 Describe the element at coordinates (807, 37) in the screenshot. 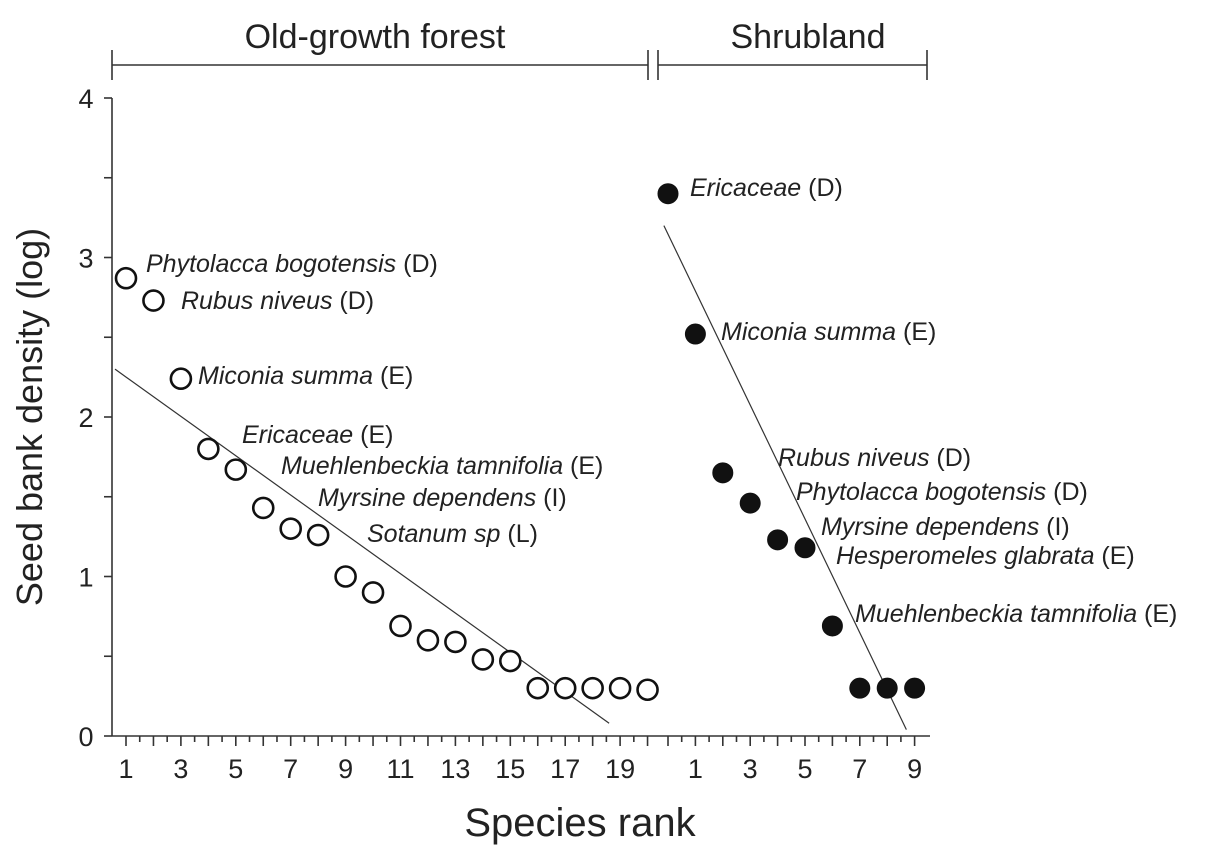

I see `group-title-shrubland: Shrubland` at that location.